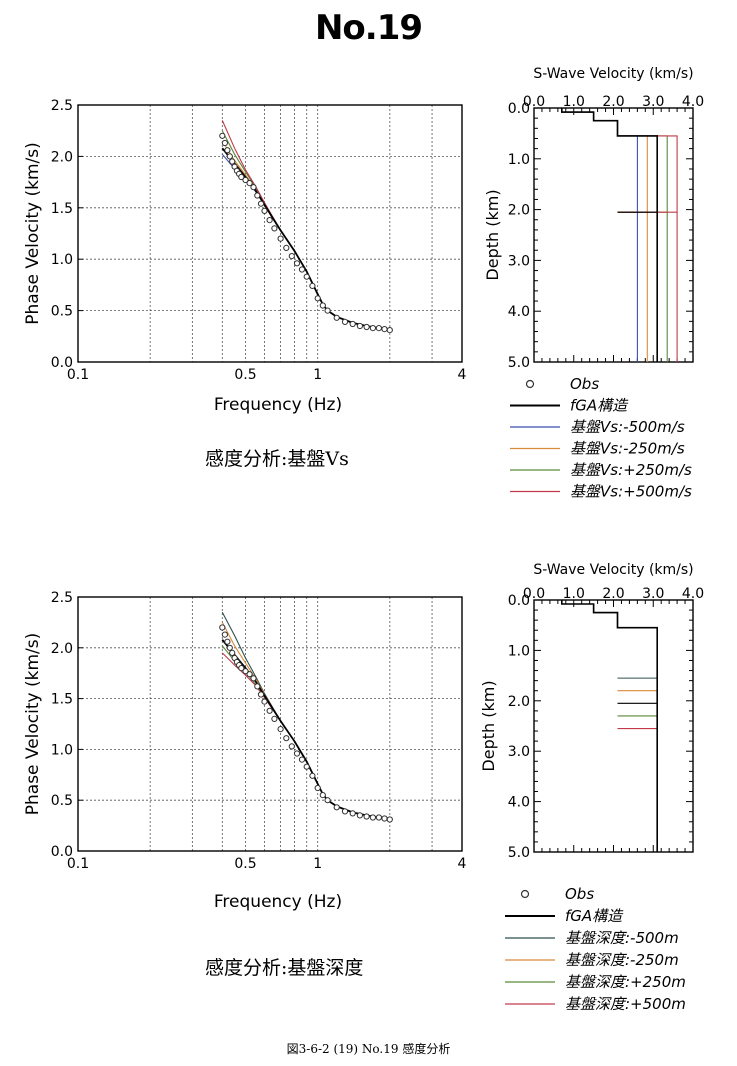 The width and height of the screenshot is (737, 1066). What do you see at coordinates (579, 894) in the screenshot?
I see `legend-entry-label: Obs` at bounding box center [579, 894].